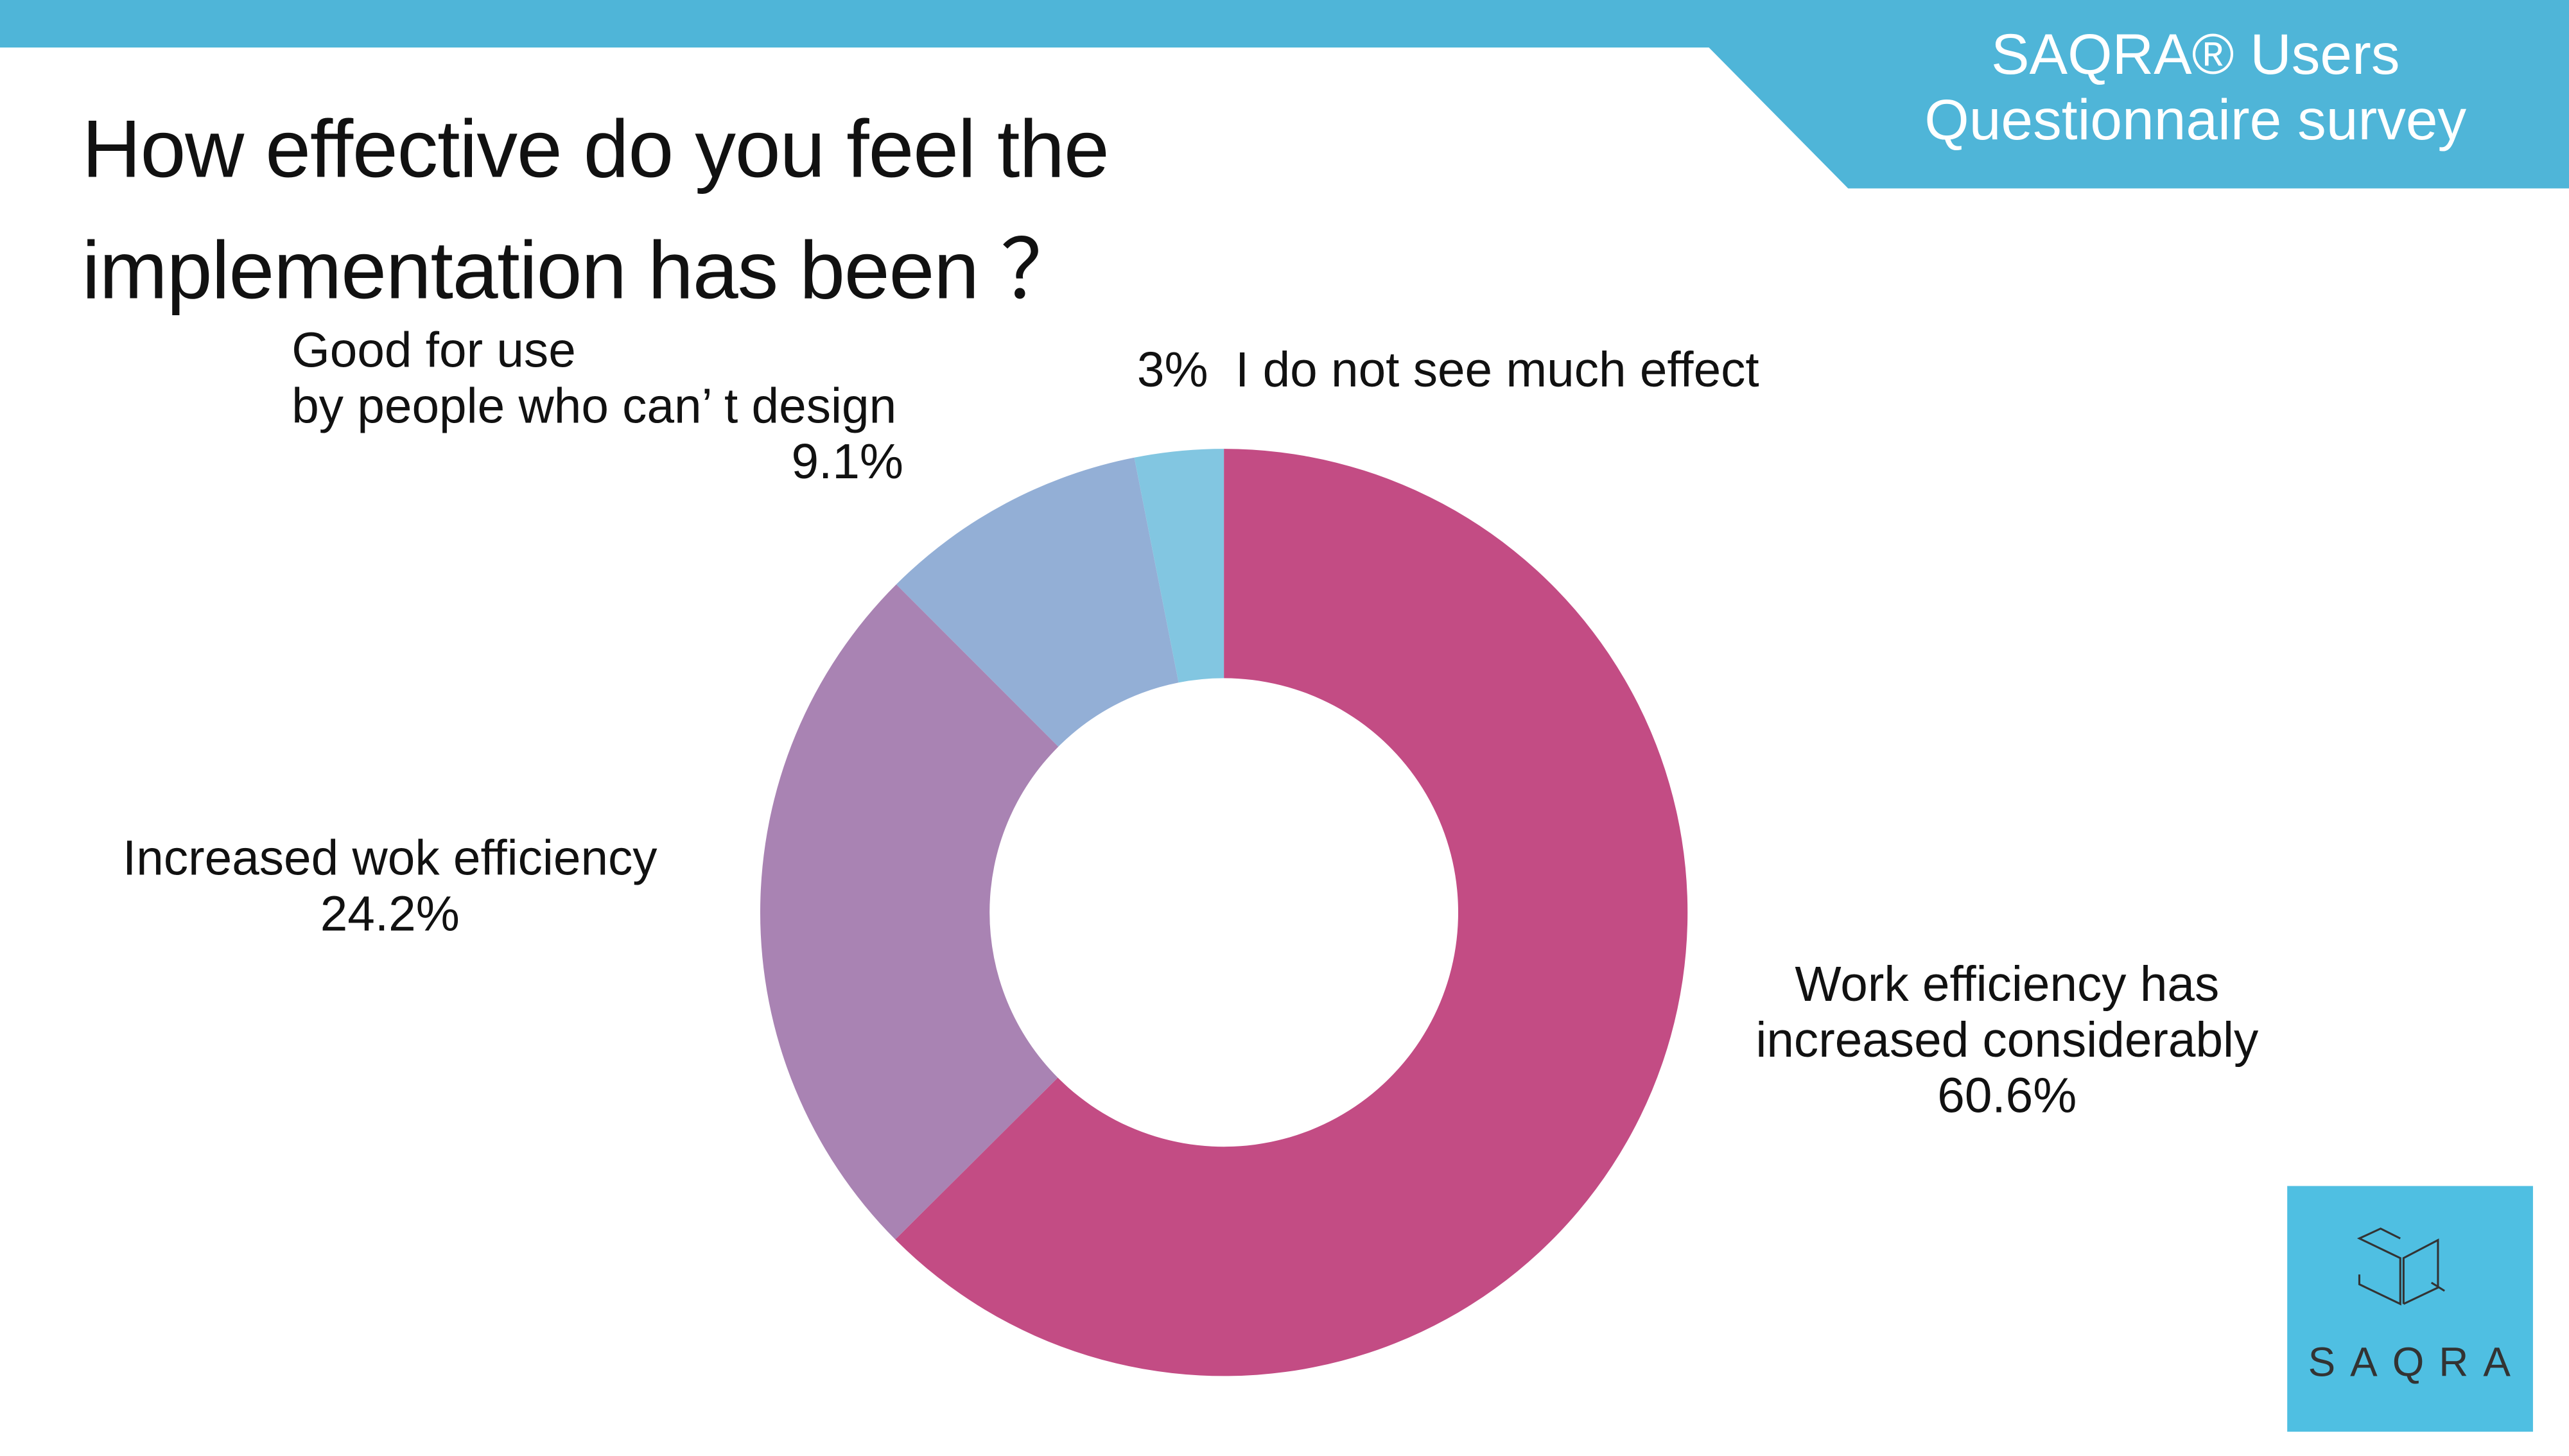  I want to click on label-line: increased considerably, so click(2007, 1041).